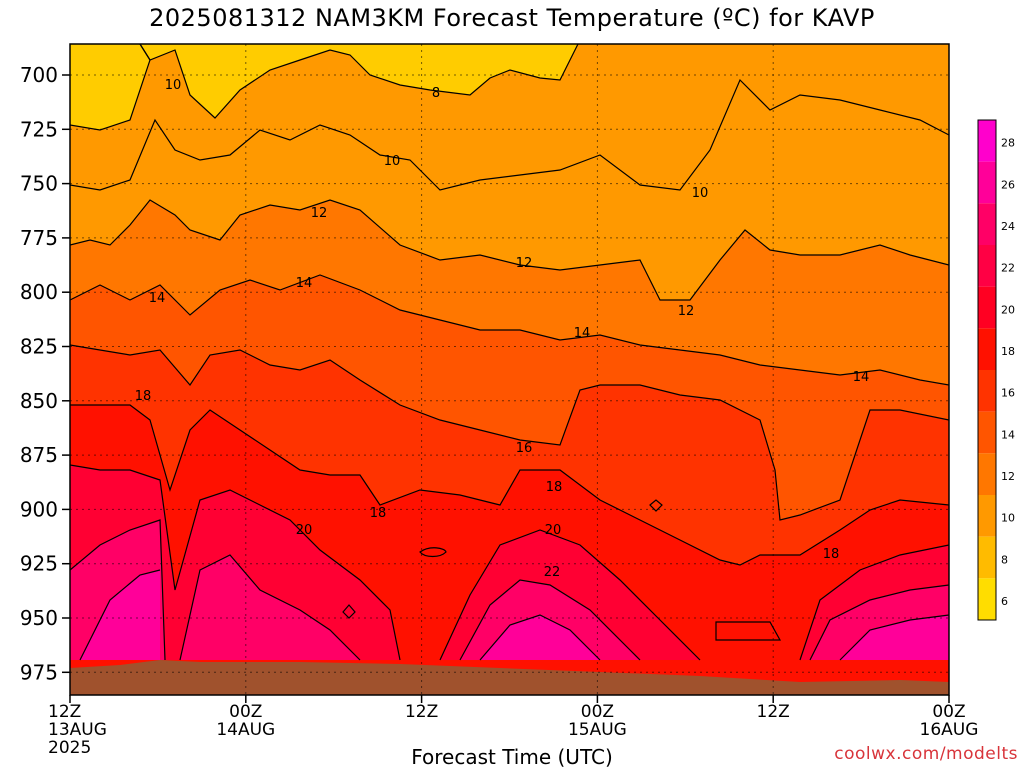  Describe the element at coordinates (1008, 518) in the screenshot. I see `colorbar-label: 10` at that location.